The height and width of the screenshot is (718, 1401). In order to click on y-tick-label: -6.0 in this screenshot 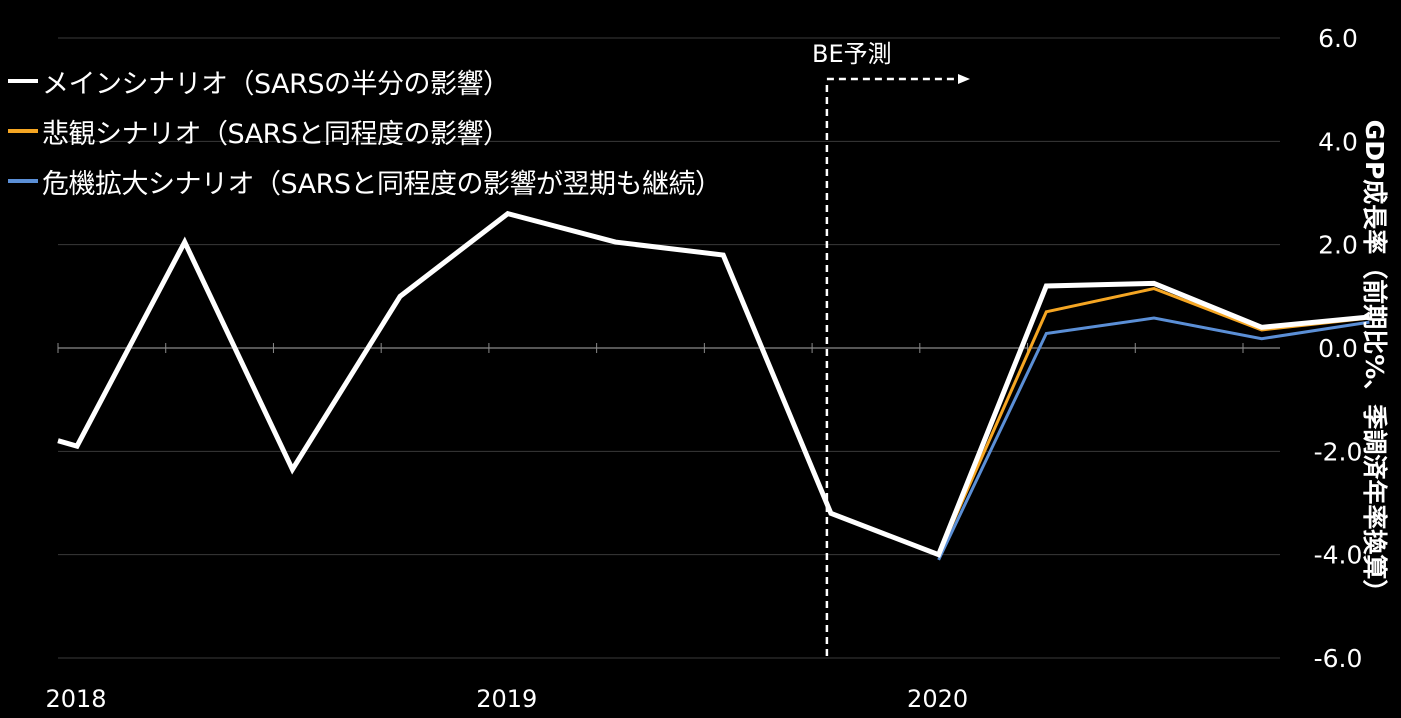, I will do `click(1338, 658)`.